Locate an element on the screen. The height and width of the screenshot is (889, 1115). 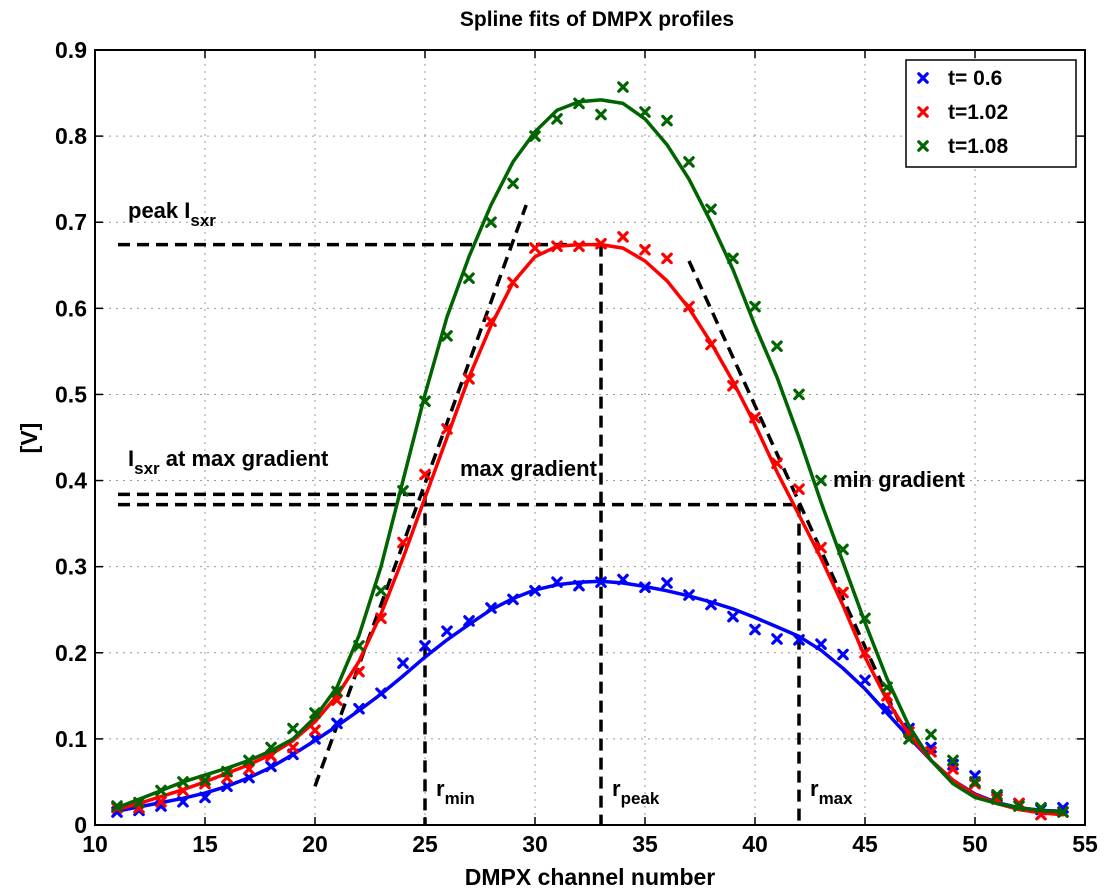
legend-item: t=1.02 is located at coordinates (962, 112).